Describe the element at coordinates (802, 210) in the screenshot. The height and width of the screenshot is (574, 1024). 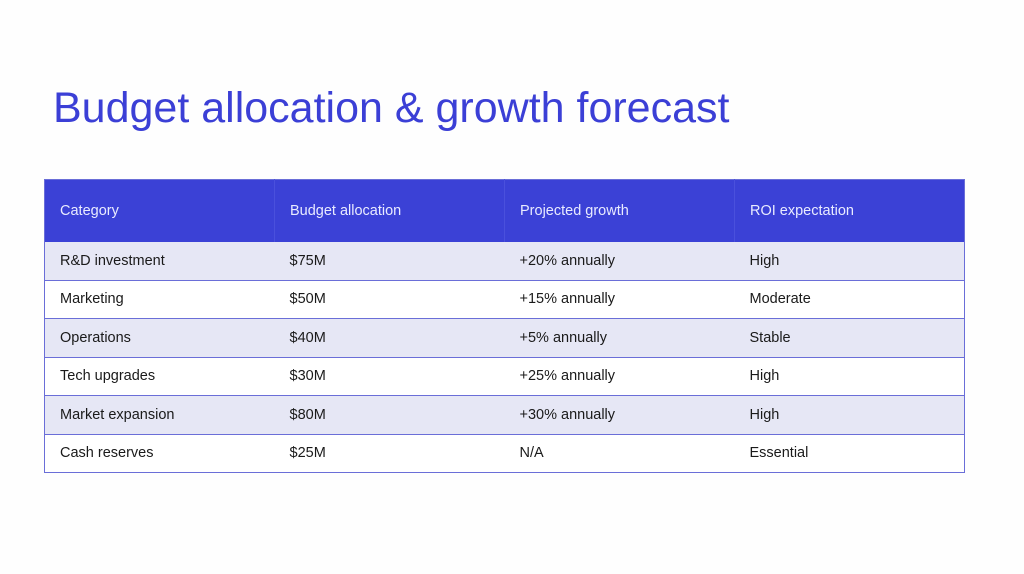
I see `header-roi-expectation: ROI expectation` at that location.